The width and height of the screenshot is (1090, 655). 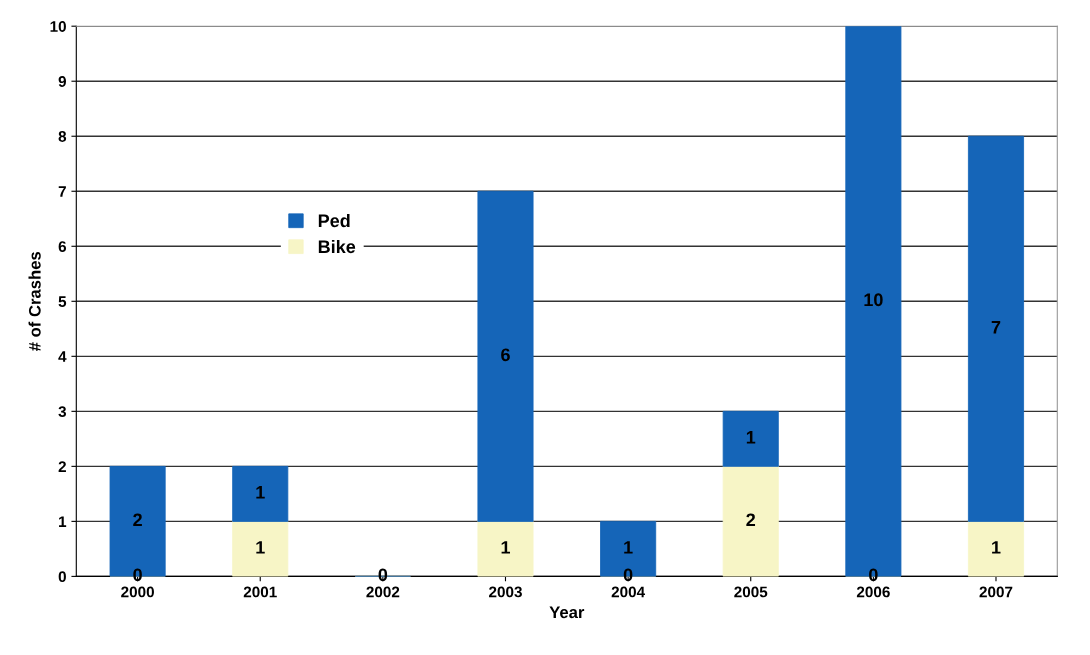 I want to click on data-label: 7, so click(x=996, y=327).